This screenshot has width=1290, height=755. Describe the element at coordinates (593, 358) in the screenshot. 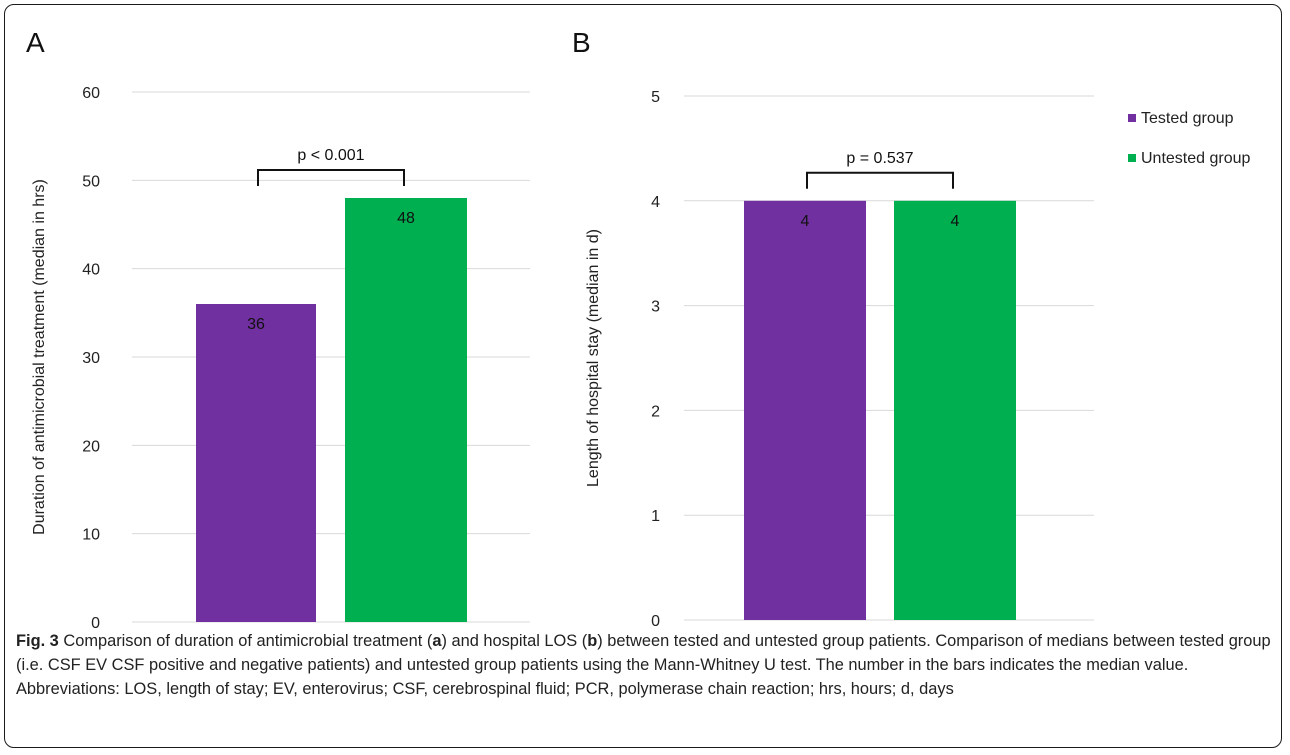

I see `panel-b-ylabel: Length of hospital stay (median in d)` at that location.